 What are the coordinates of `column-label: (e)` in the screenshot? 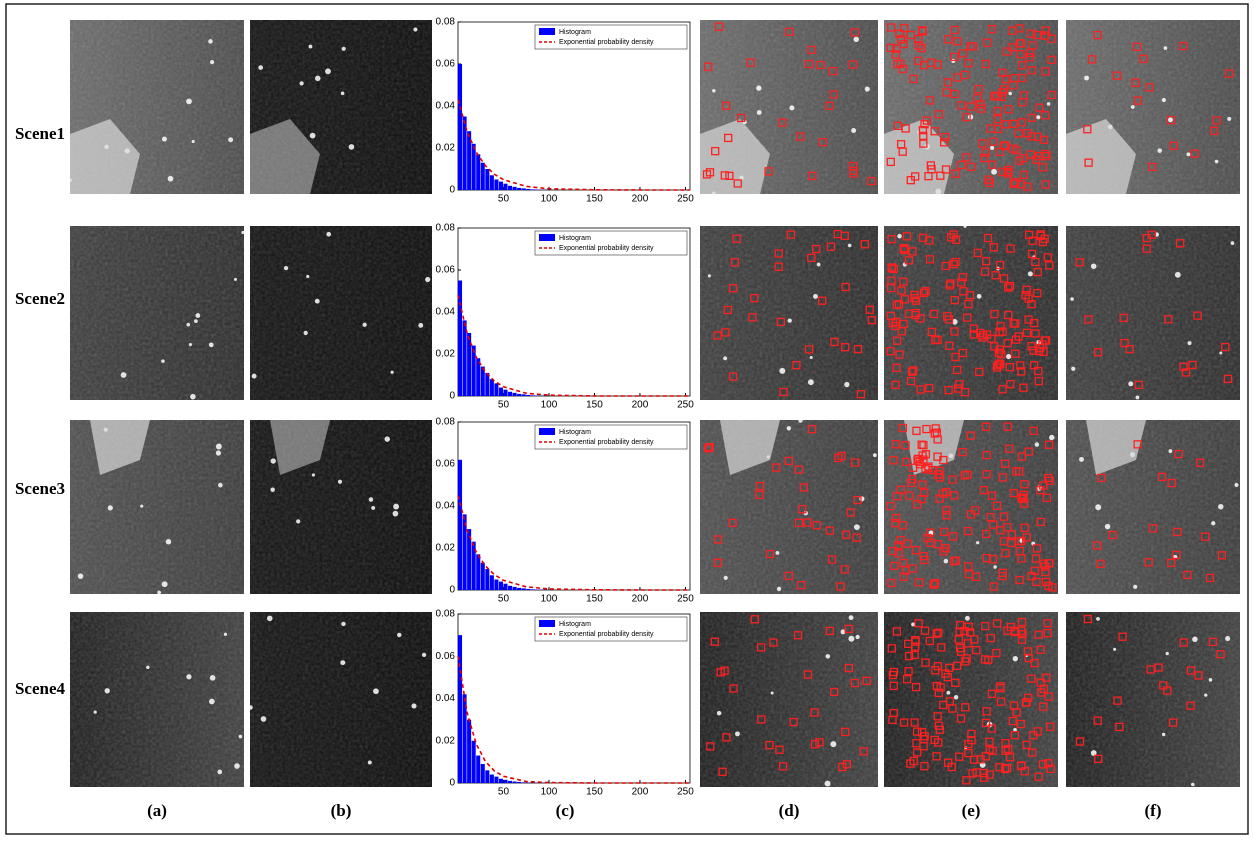 It's located at (971, 810).